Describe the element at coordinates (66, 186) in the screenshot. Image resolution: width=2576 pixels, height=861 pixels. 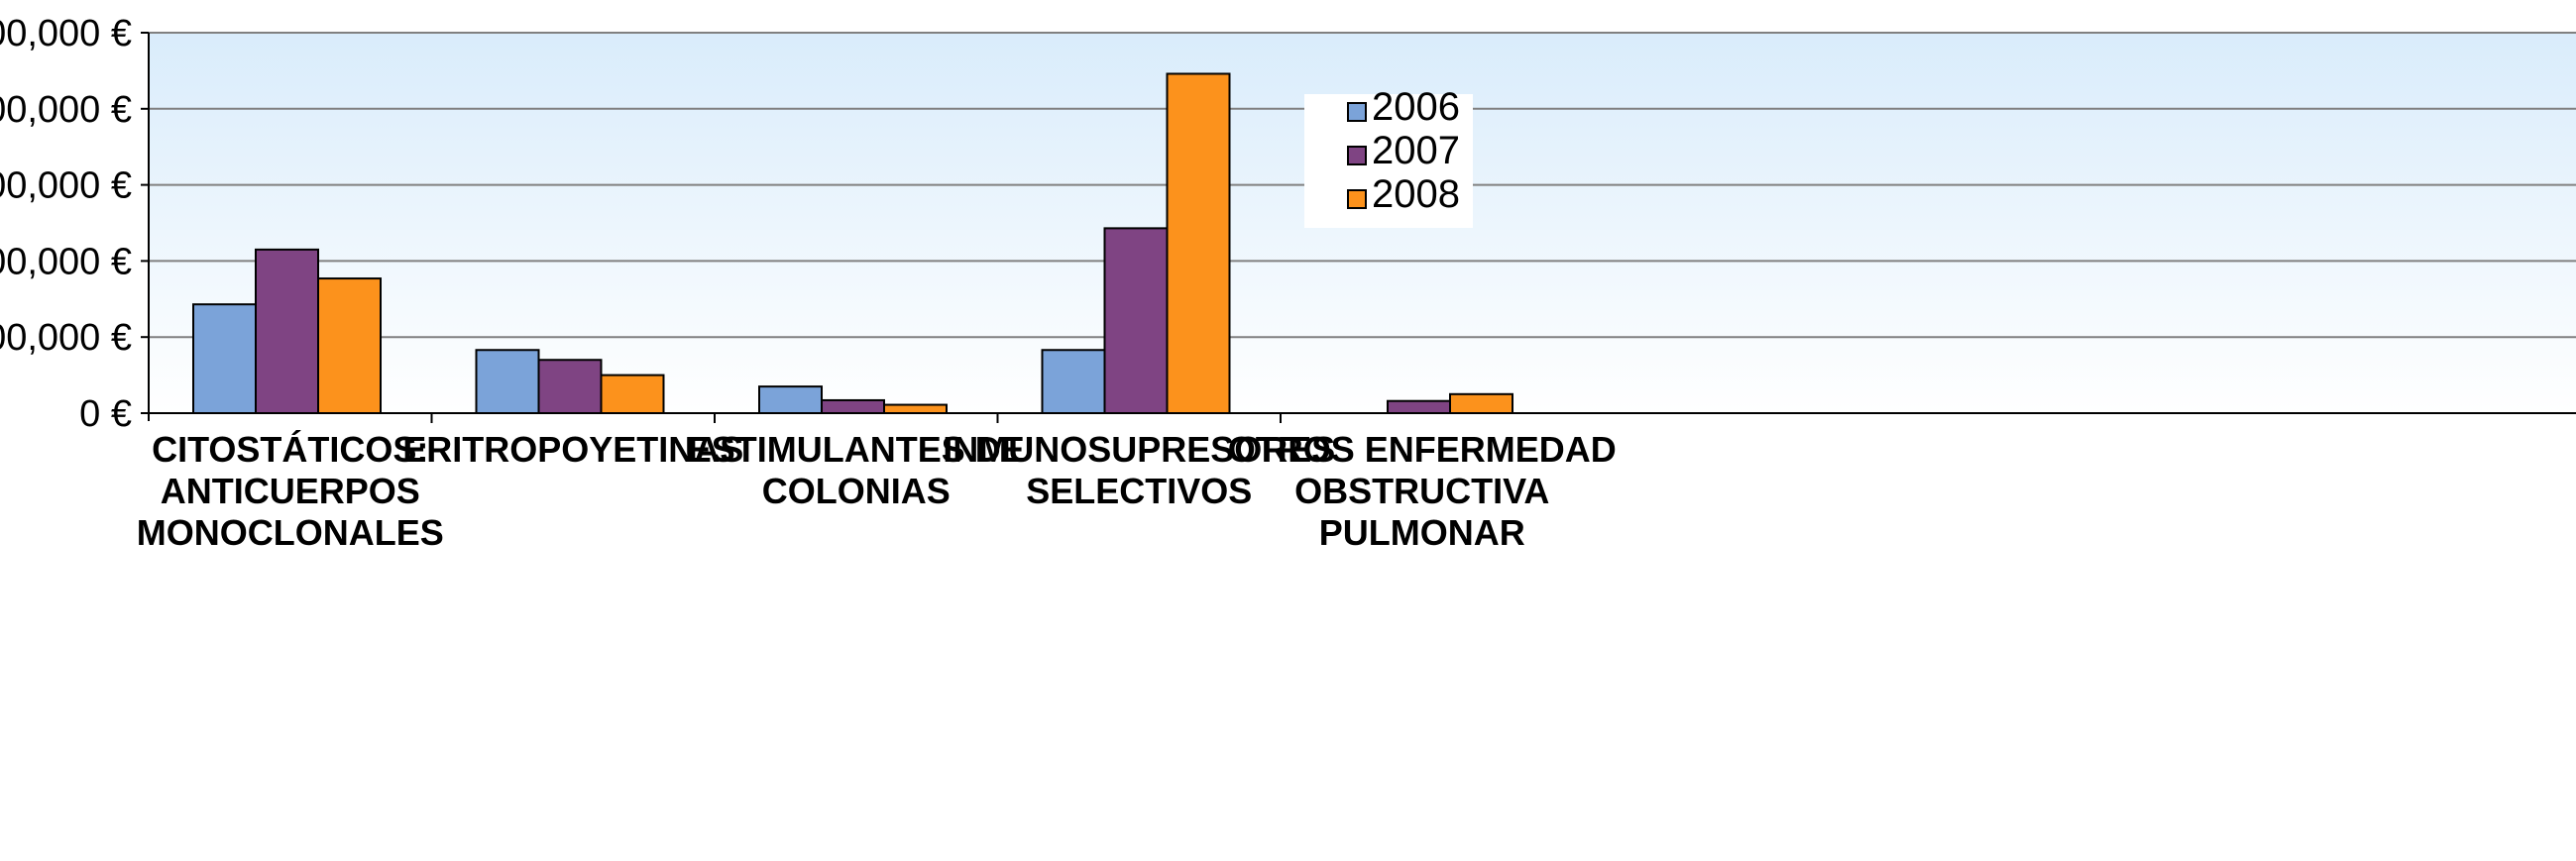
I see `y-tick-label: 300,000 €` at that location.